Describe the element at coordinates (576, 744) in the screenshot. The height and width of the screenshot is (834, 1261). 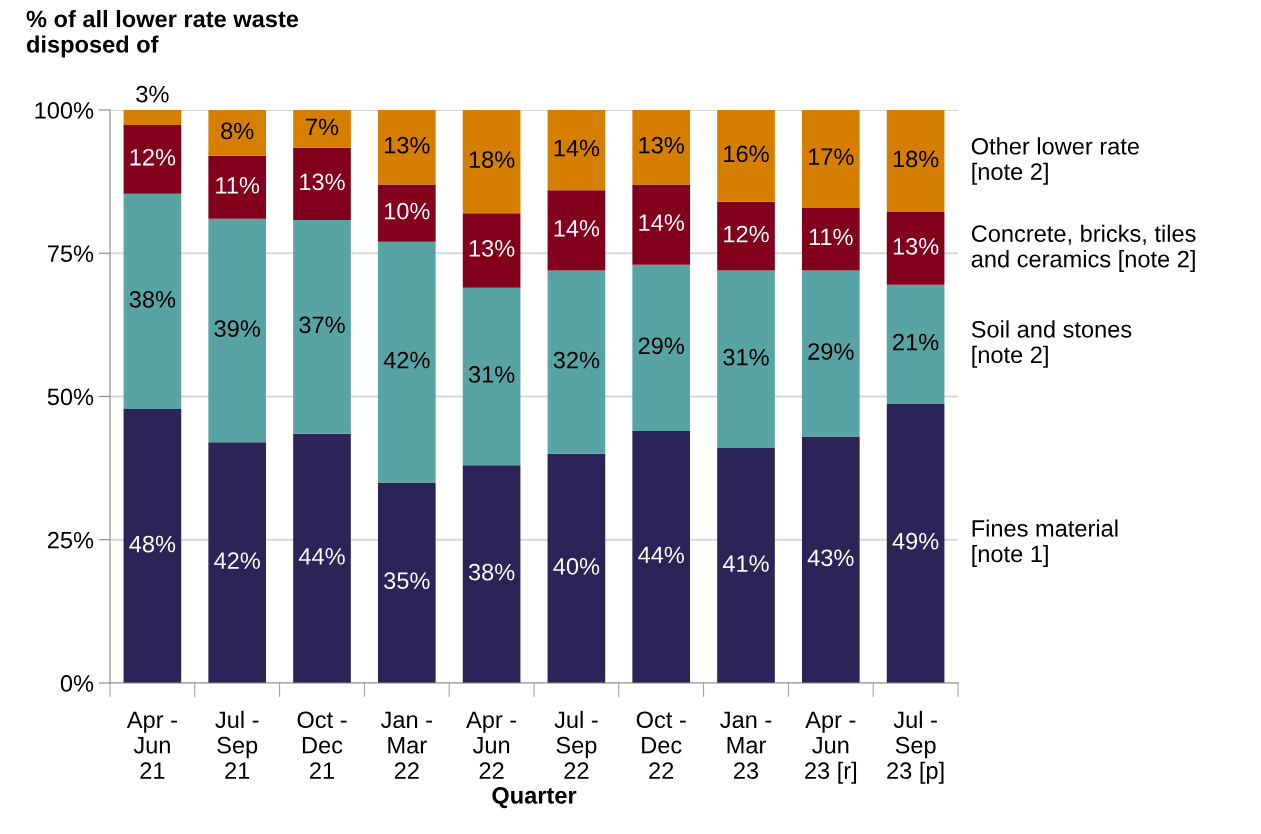
I see `x-tick-label: Jul - Sep 22` at that location.